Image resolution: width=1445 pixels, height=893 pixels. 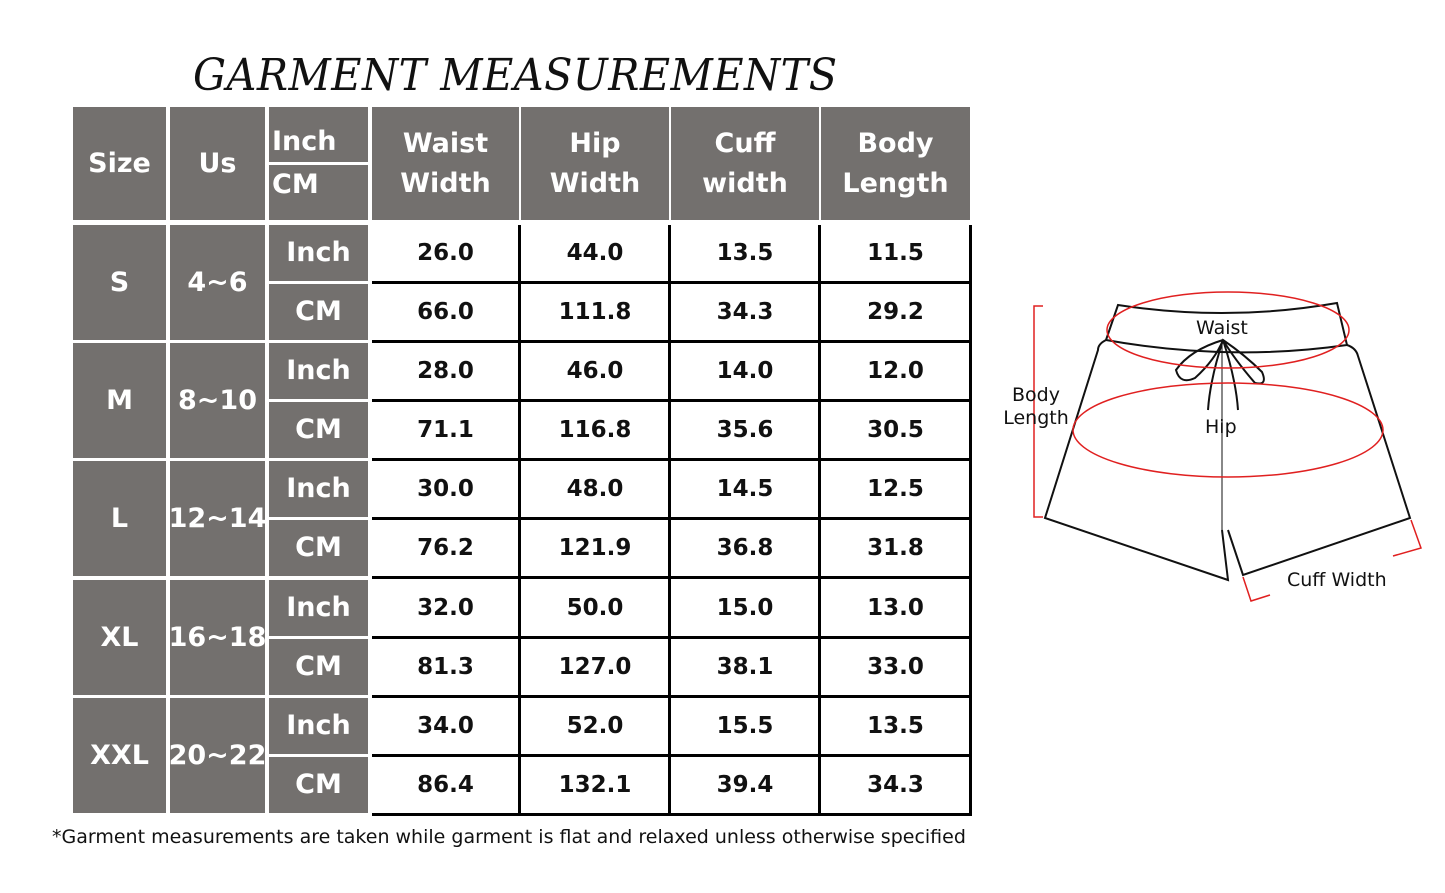 I want to click on cuff-width-bracket, so click(x=1332, y=560).